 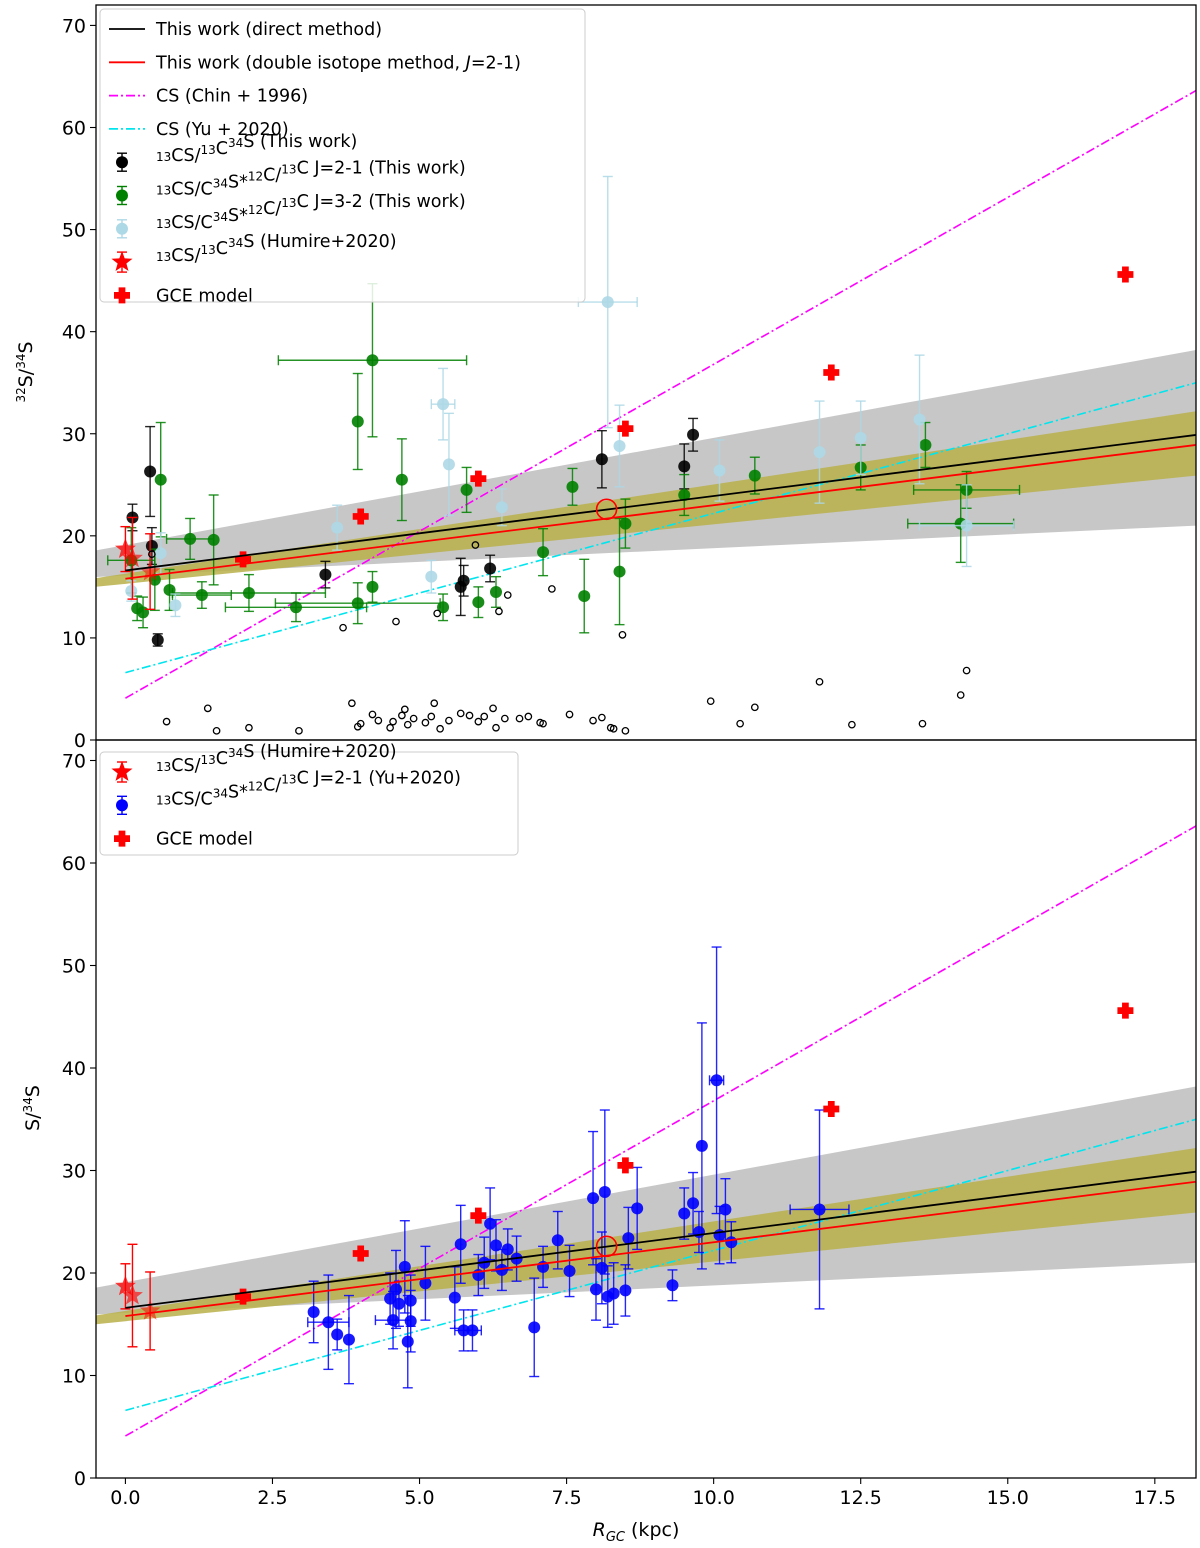 What do you see at coordinates (122, 771) in the screenshot?
I see `legend-star-swatch` at bounding box center [122, 771].